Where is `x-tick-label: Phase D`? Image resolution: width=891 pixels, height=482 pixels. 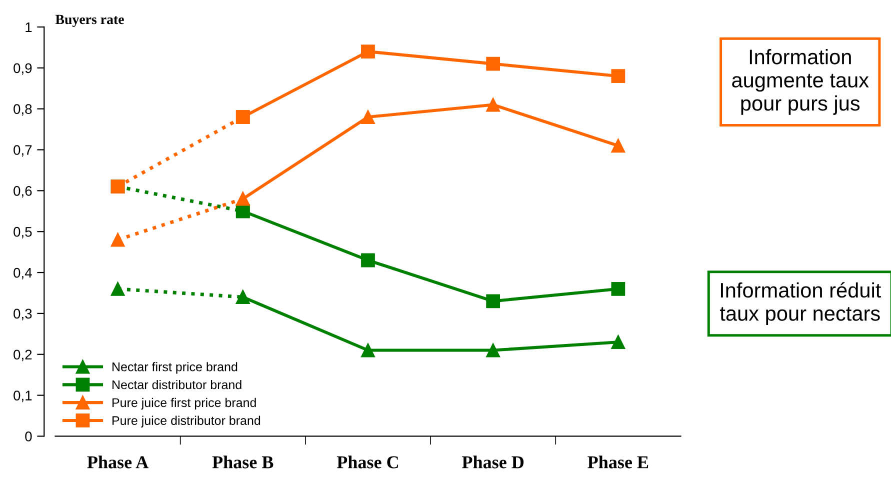 x-tick-label: Phase D is located at coordinates (493, 462).